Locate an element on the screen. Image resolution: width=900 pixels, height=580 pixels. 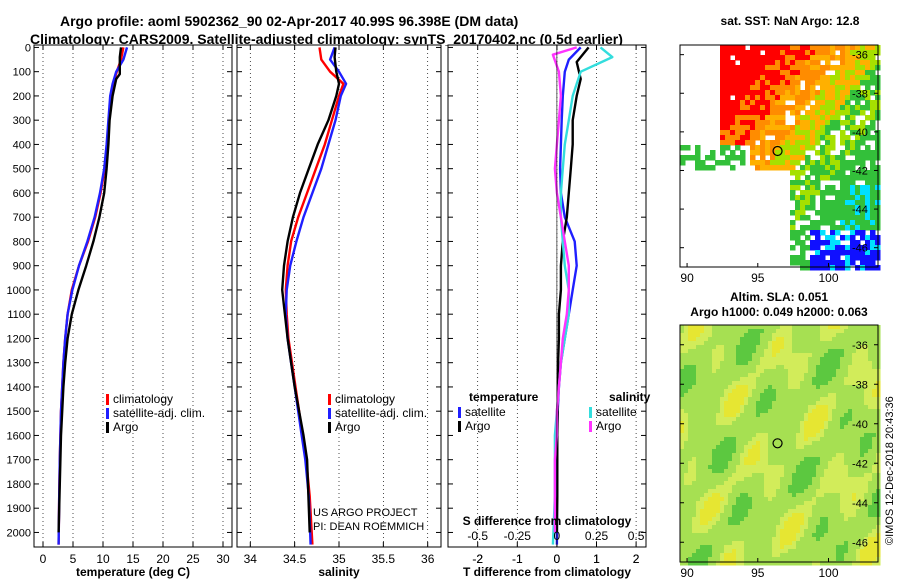
sst_map-frame is located at coordinates (779, 156).